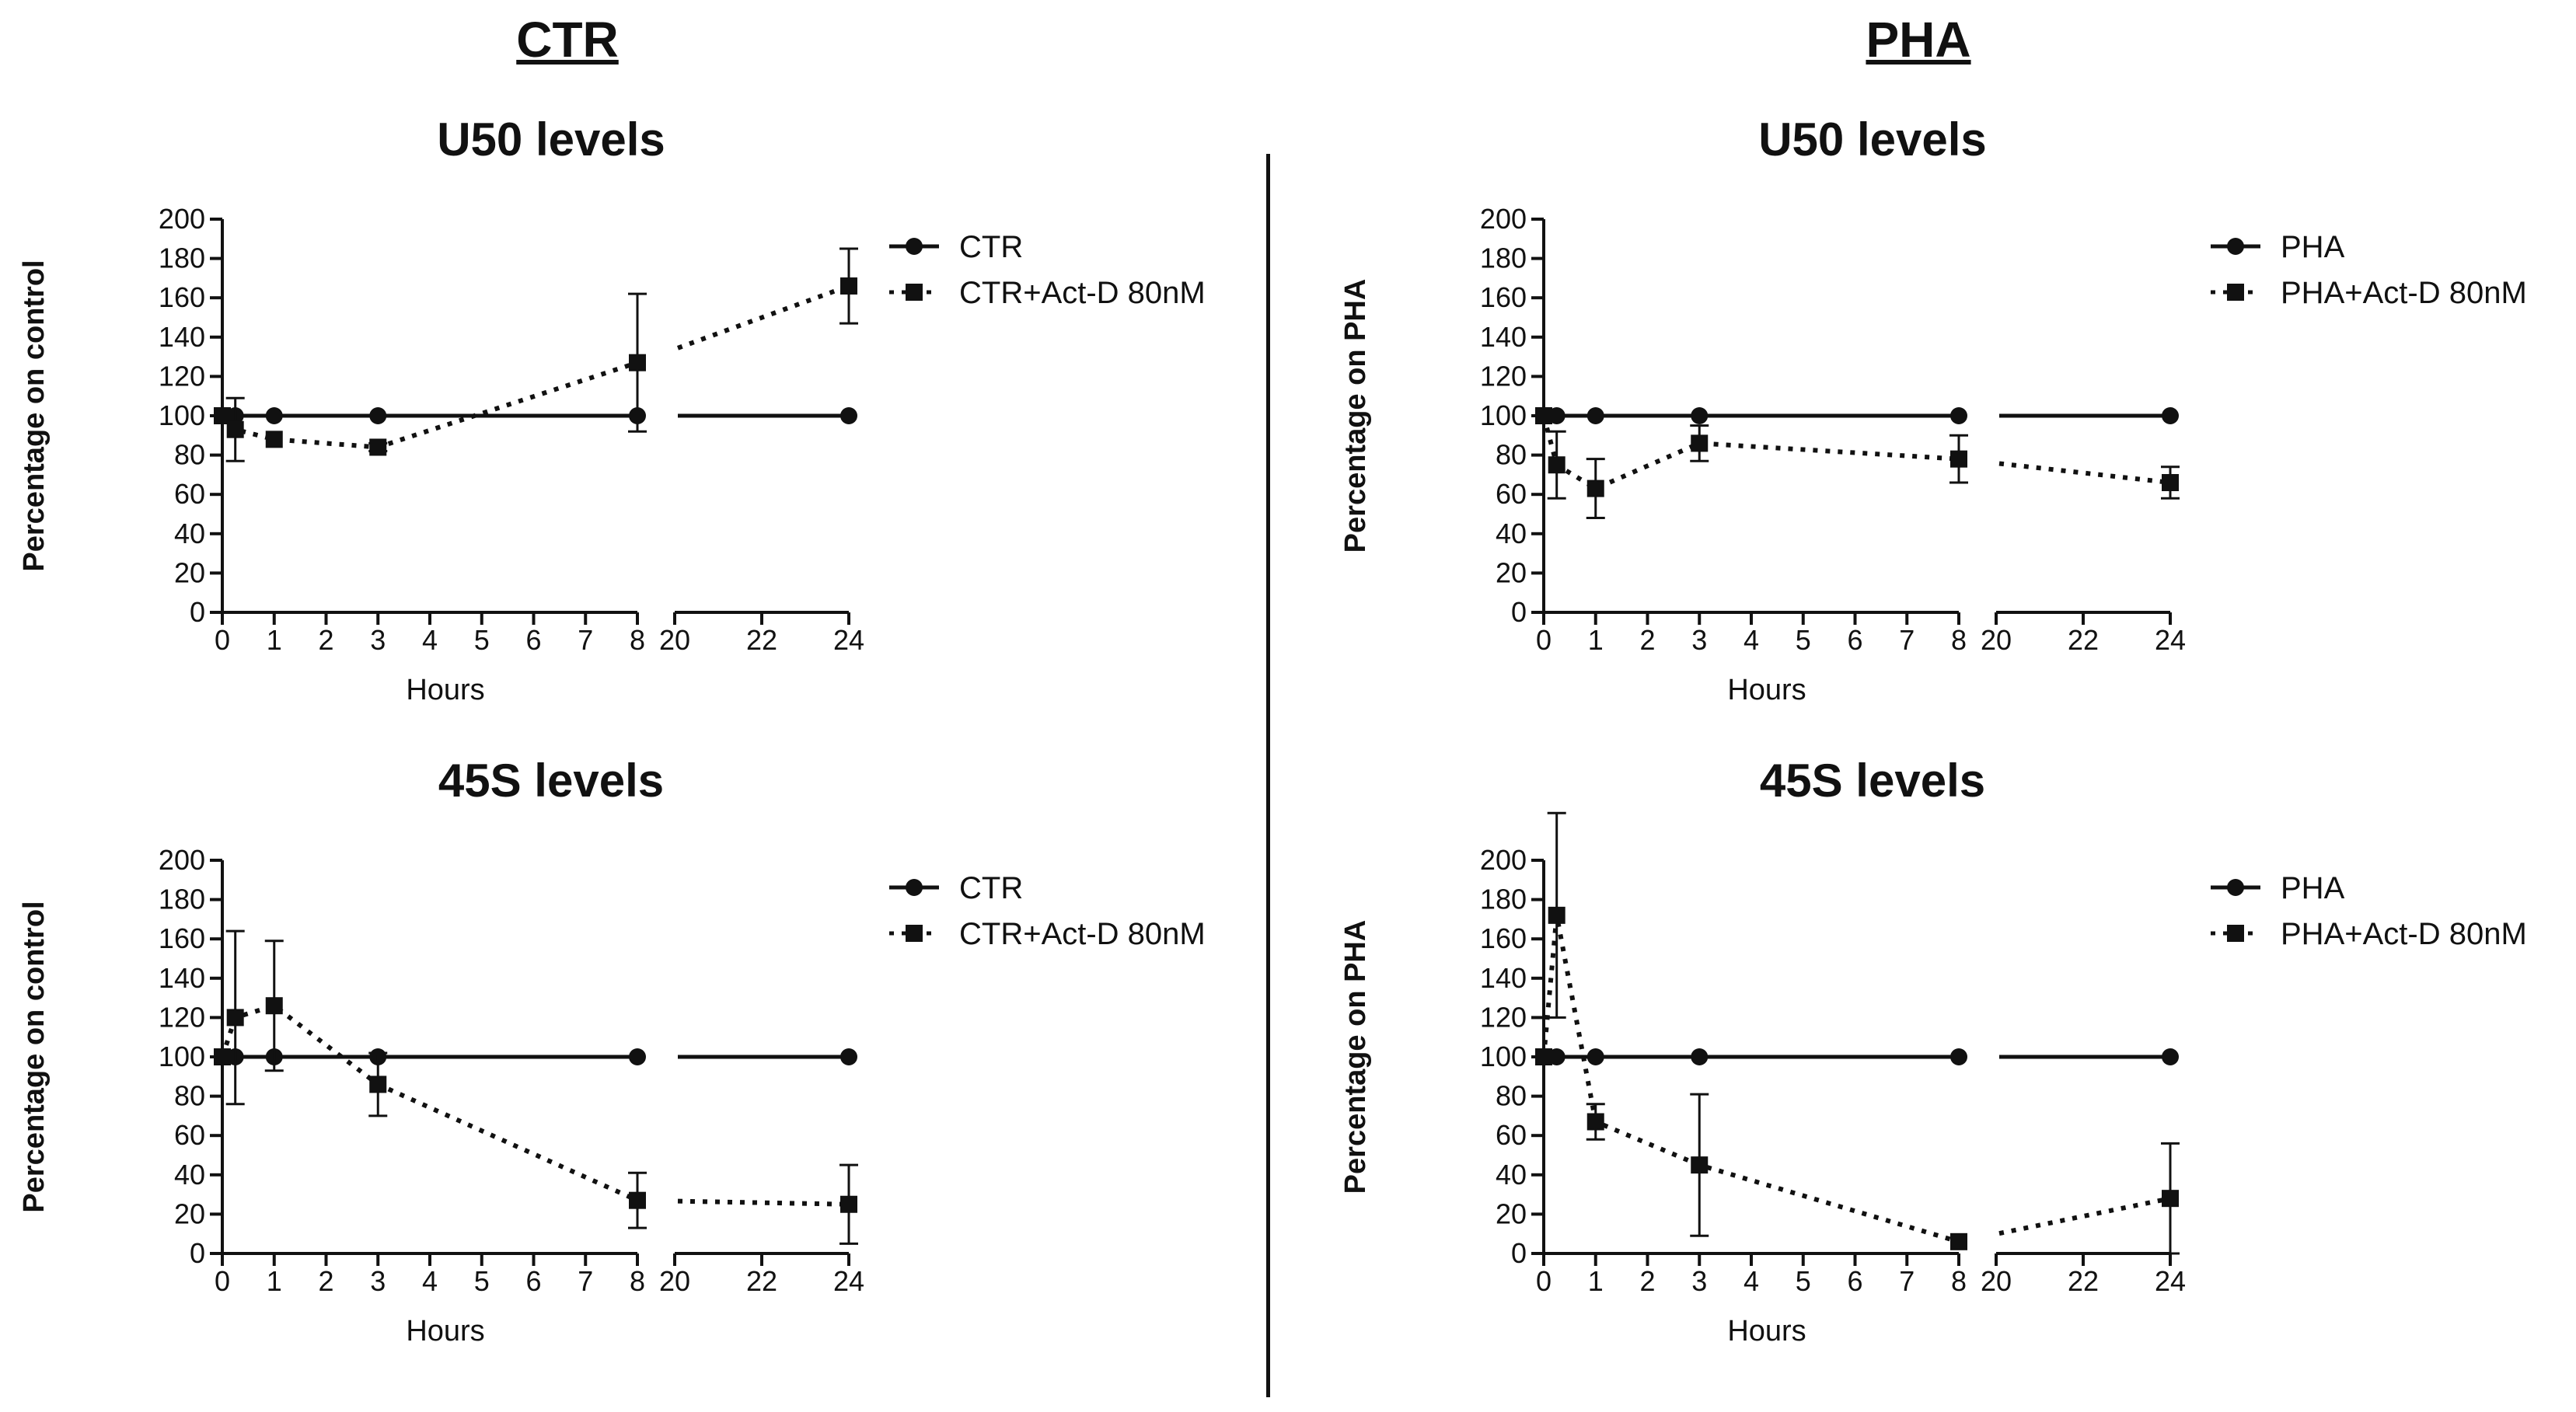  What do you see at coordinates (568, 40) in the screenshot?
I see `group-title-ctr: CTR` at bounding box center [568, 40].